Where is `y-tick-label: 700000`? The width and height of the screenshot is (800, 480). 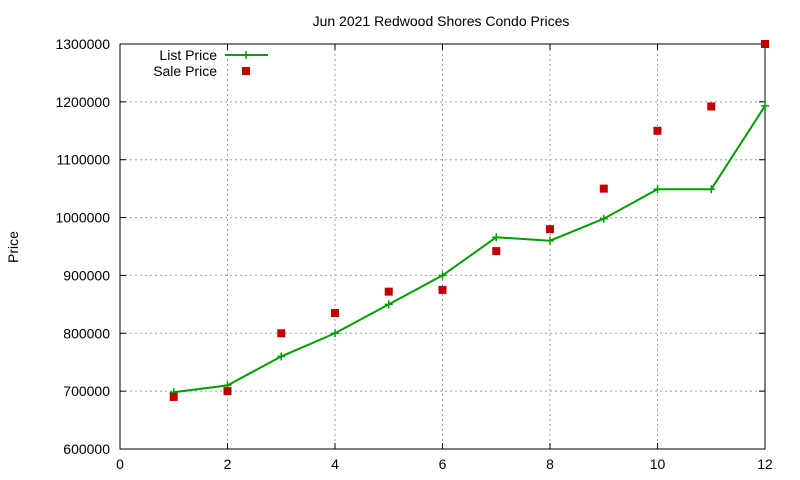 y-tick-label: 700000 is located at coordinates (86, 391).